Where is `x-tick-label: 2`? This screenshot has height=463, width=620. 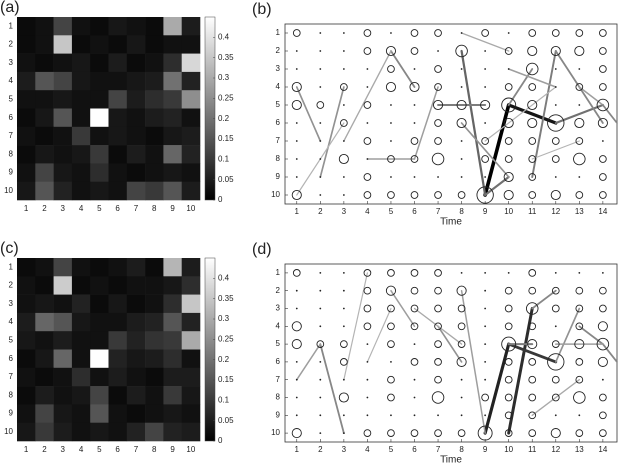 x-tick-label: 2 is located at coordinates (44, 208).